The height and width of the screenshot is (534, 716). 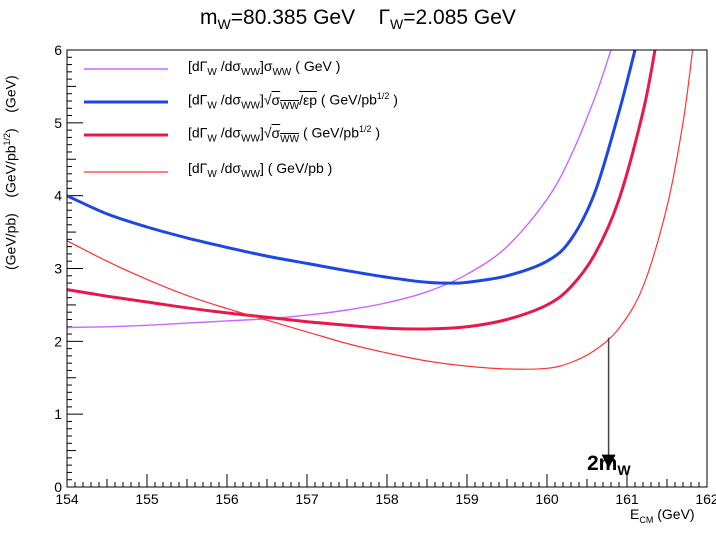 What do you see at coordinates (260, 170) in the screenshot?
I see `legend-entry-4: [dΓW /dσWW] ( GeV/pb )` at bounding box center [260, 170].